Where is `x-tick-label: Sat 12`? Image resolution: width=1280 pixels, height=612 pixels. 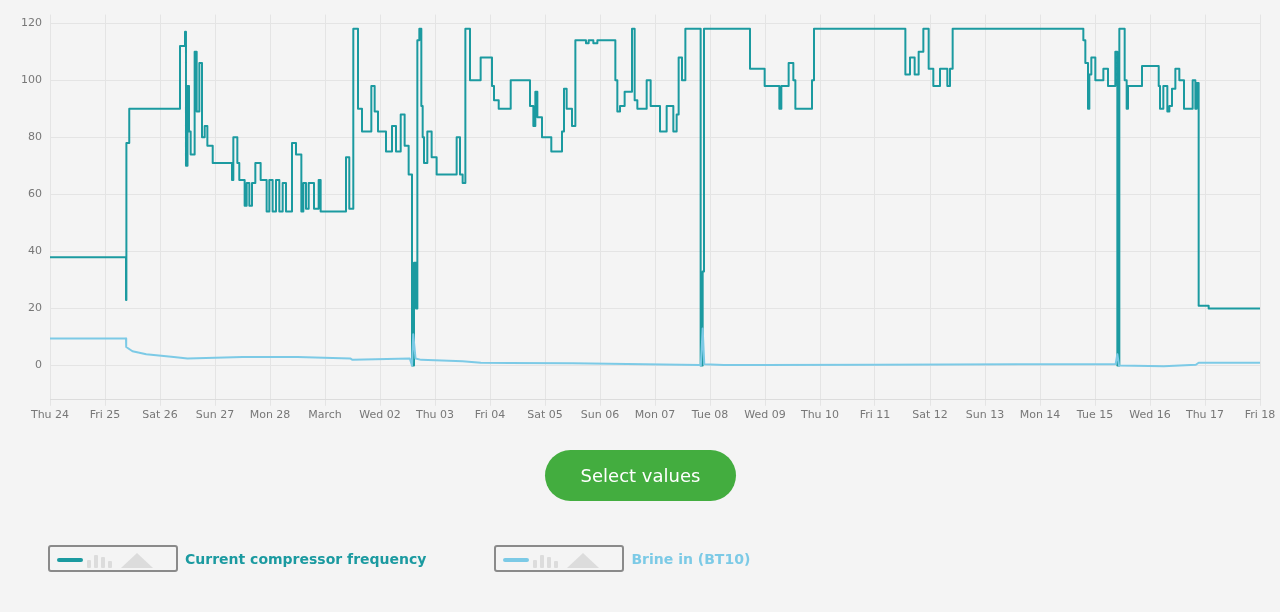
x-tick-label: Sat 12 is located at coordinates (930, 415).